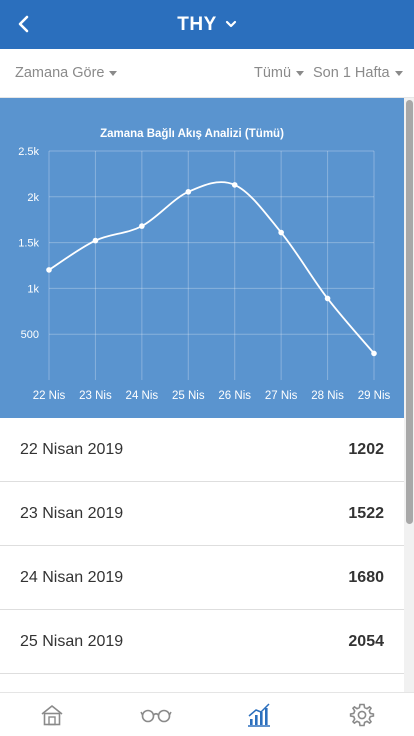  Describe the element at coordinates (142, 396) in the screenshot. I see `x-tick-label: 24 Nis` at that location.